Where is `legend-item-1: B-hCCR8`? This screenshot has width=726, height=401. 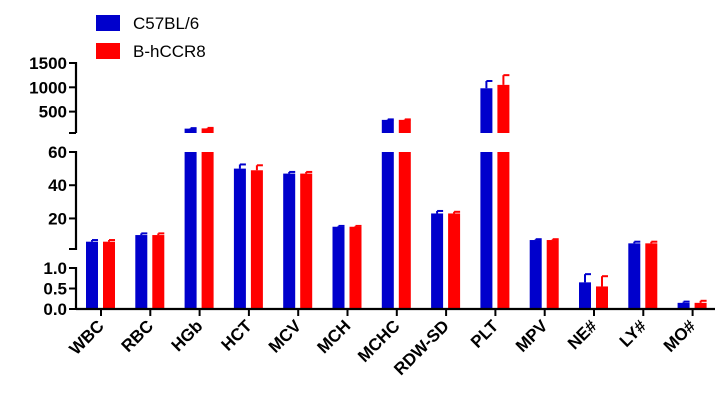 legend-item-1: B-hCCR8 is located at coordinates (151, 51).